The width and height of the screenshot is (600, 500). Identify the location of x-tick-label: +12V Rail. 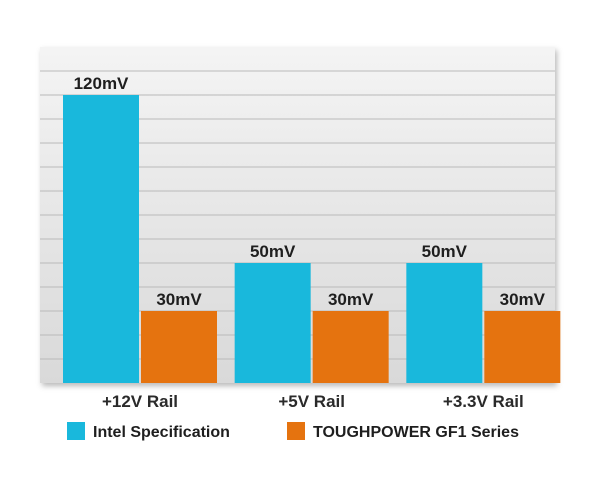
(140, 401).